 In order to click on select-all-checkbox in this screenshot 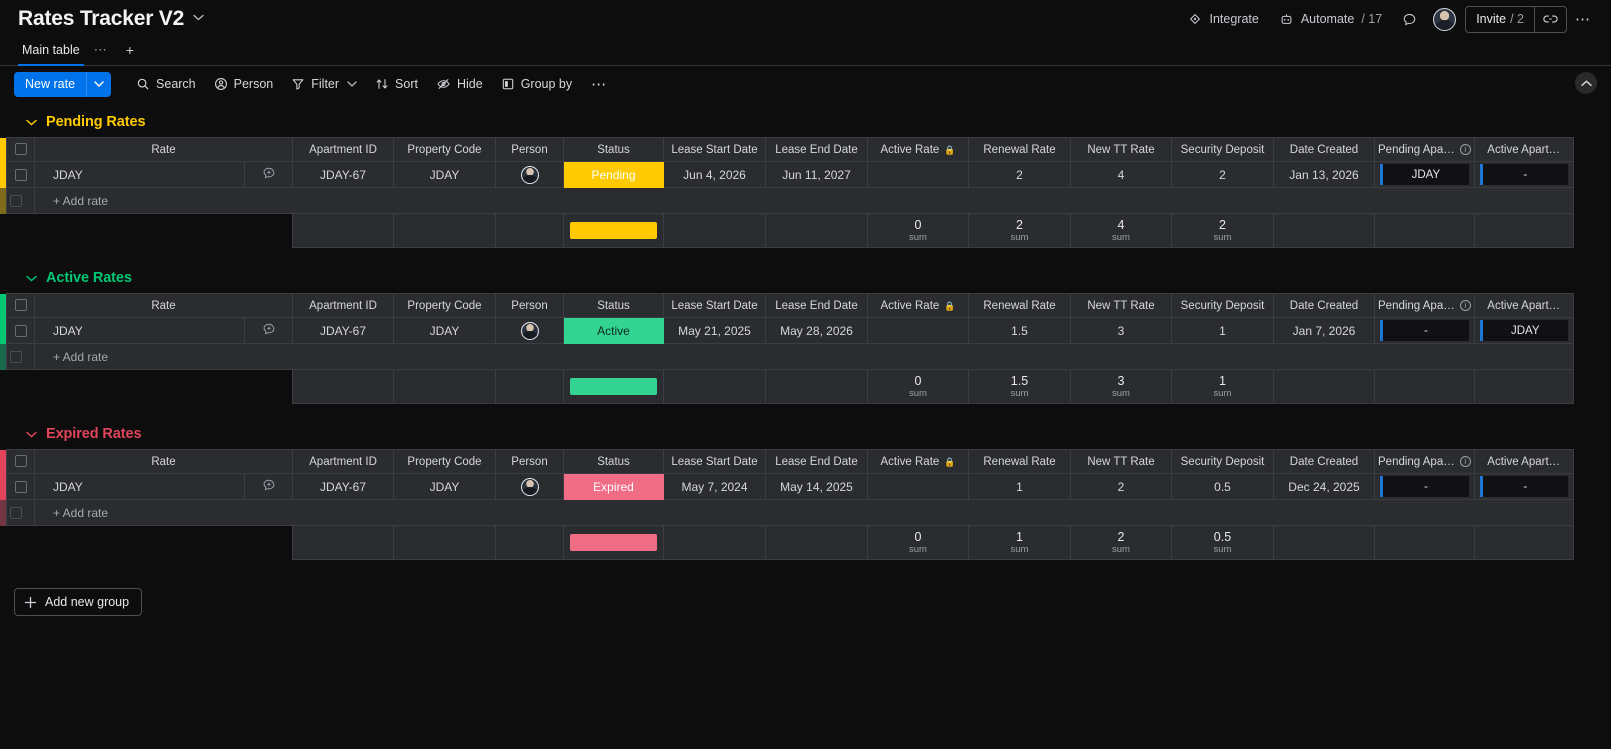, I will do `click(20, 149)`.